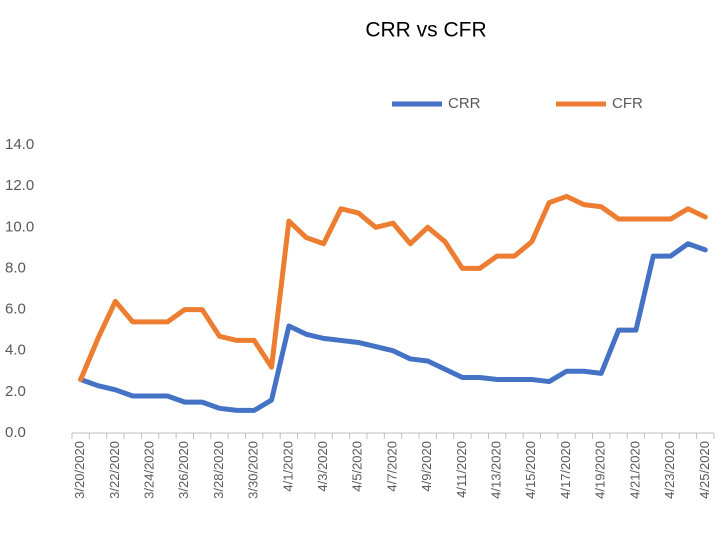  Describe the element at coordinates (322, 466) in the screenshot. I see `x-tick-label: 4/3/2020` at that location.